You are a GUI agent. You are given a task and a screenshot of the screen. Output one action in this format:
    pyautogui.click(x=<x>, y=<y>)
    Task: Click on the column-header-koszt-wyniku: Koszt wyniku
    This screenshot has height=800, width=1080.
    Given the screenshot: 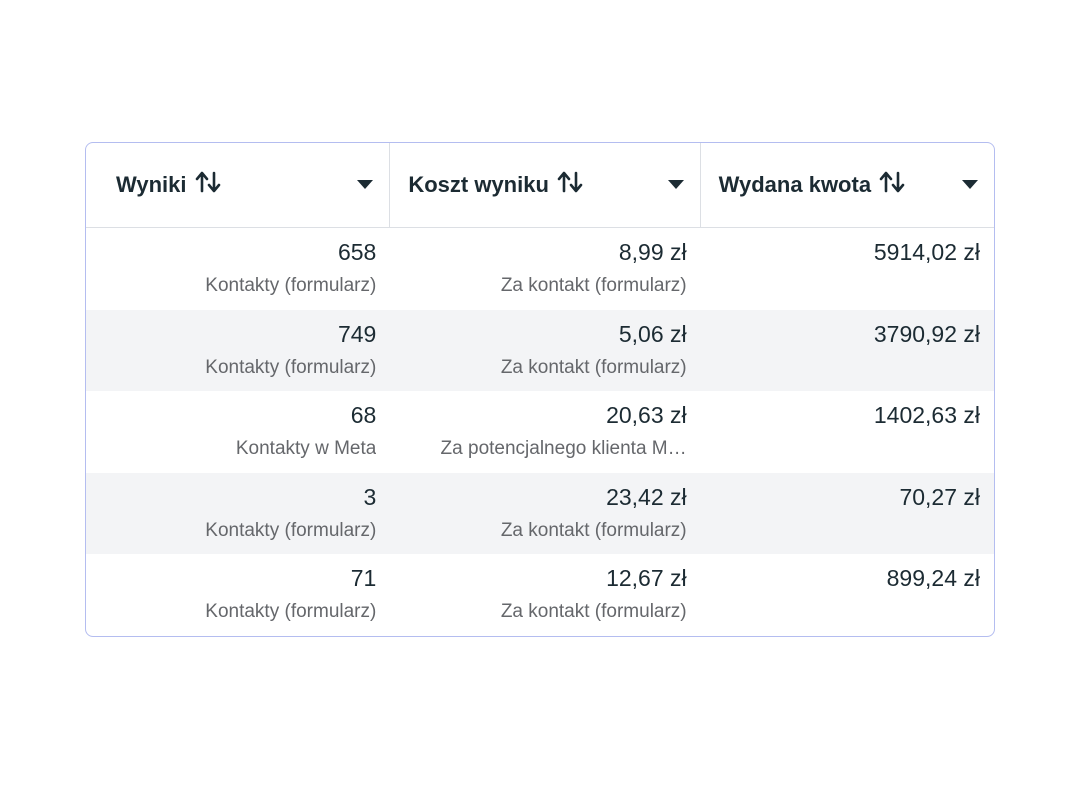 What is the action you would take?
    pyautogui.click(x=545, y=185)
    